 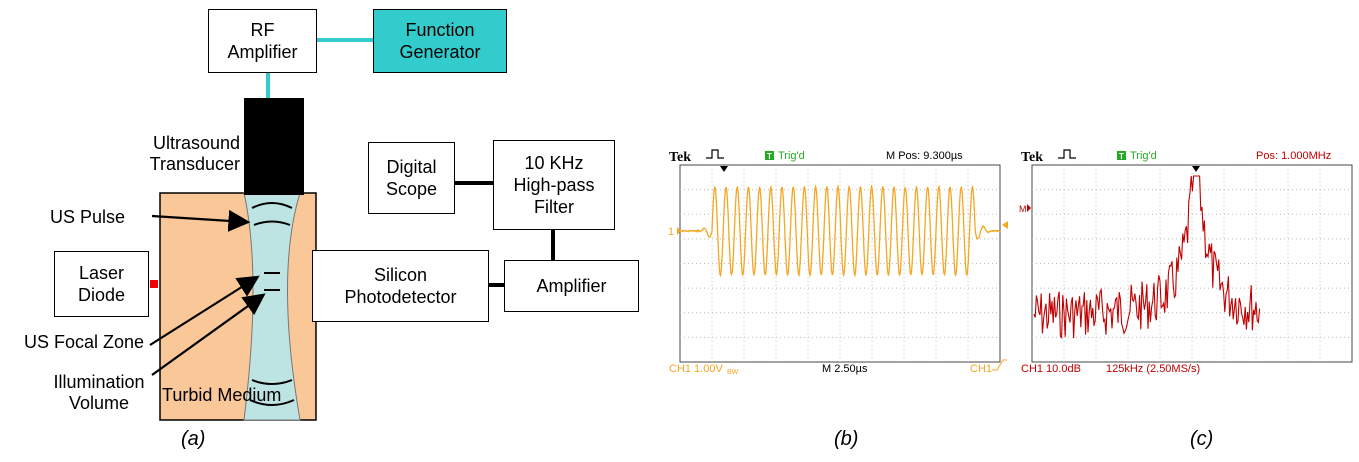 I want to click on scope-c-trig-status: Trig'd, so click(x=1143, y=156).